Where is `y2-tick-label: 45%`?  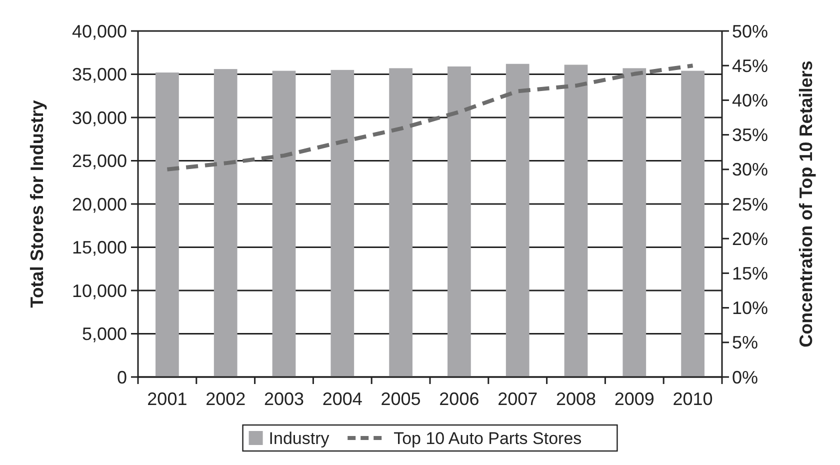 y2-tick-label: 45% is located at coordinates (750, 66).